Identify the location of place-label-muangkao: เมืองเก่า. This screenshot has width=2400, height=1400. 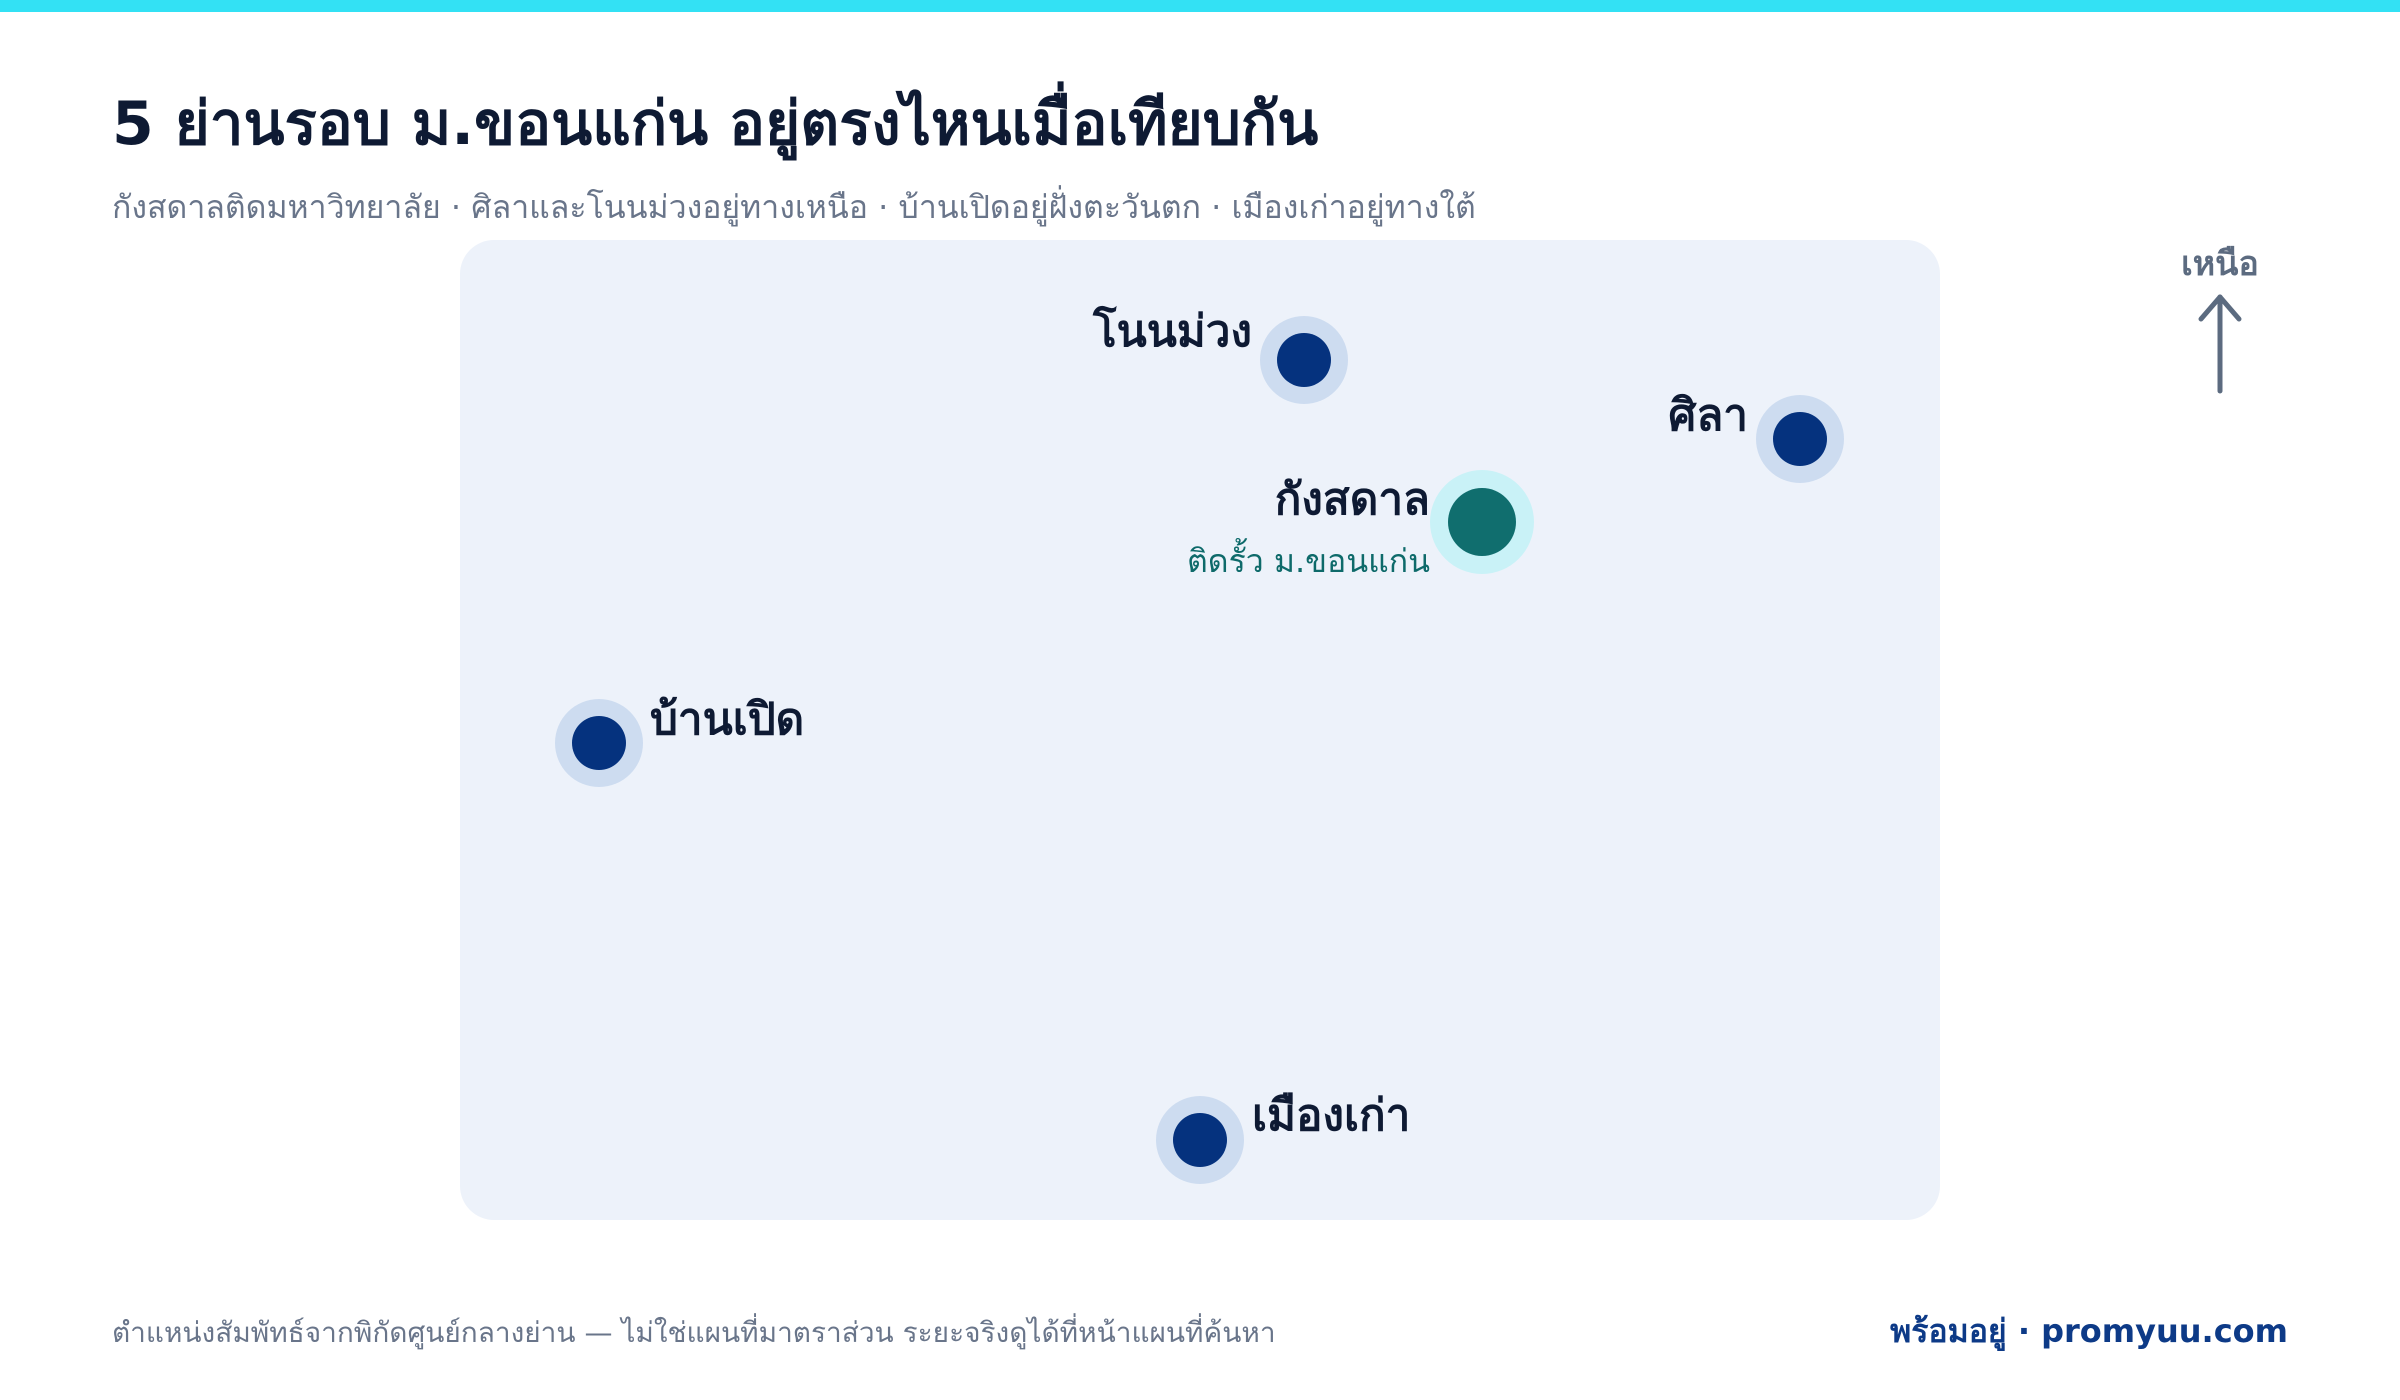
(1331, 1115).